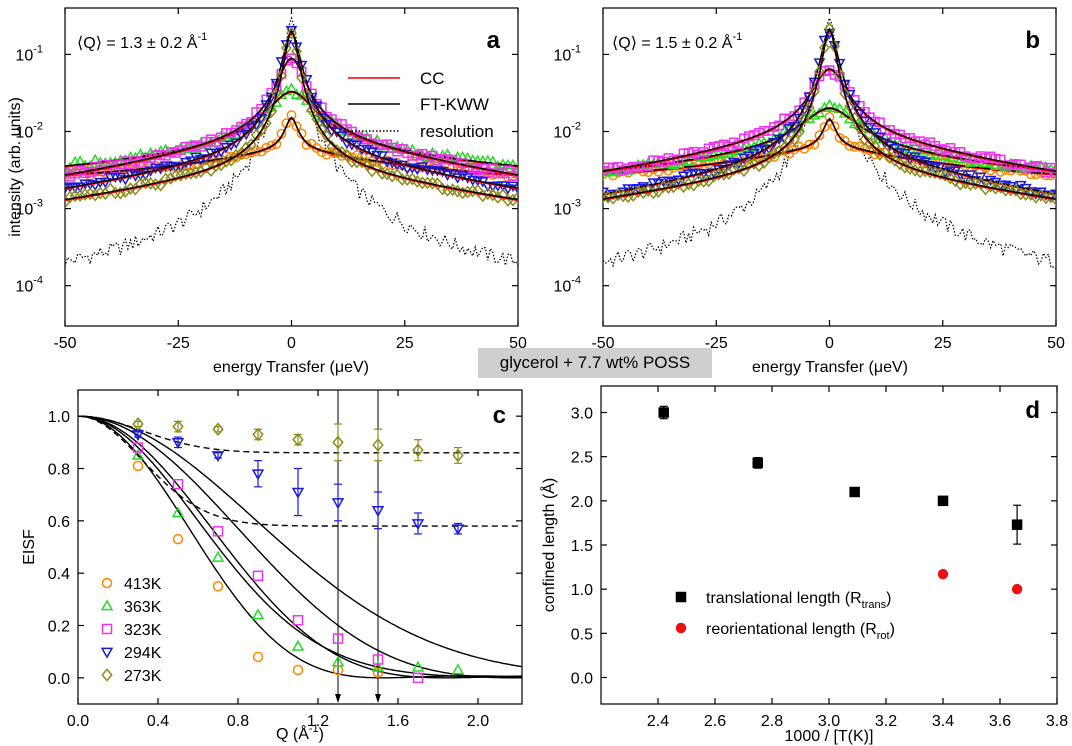  I want to click on x-tick-label: 0, so click(291, 343).